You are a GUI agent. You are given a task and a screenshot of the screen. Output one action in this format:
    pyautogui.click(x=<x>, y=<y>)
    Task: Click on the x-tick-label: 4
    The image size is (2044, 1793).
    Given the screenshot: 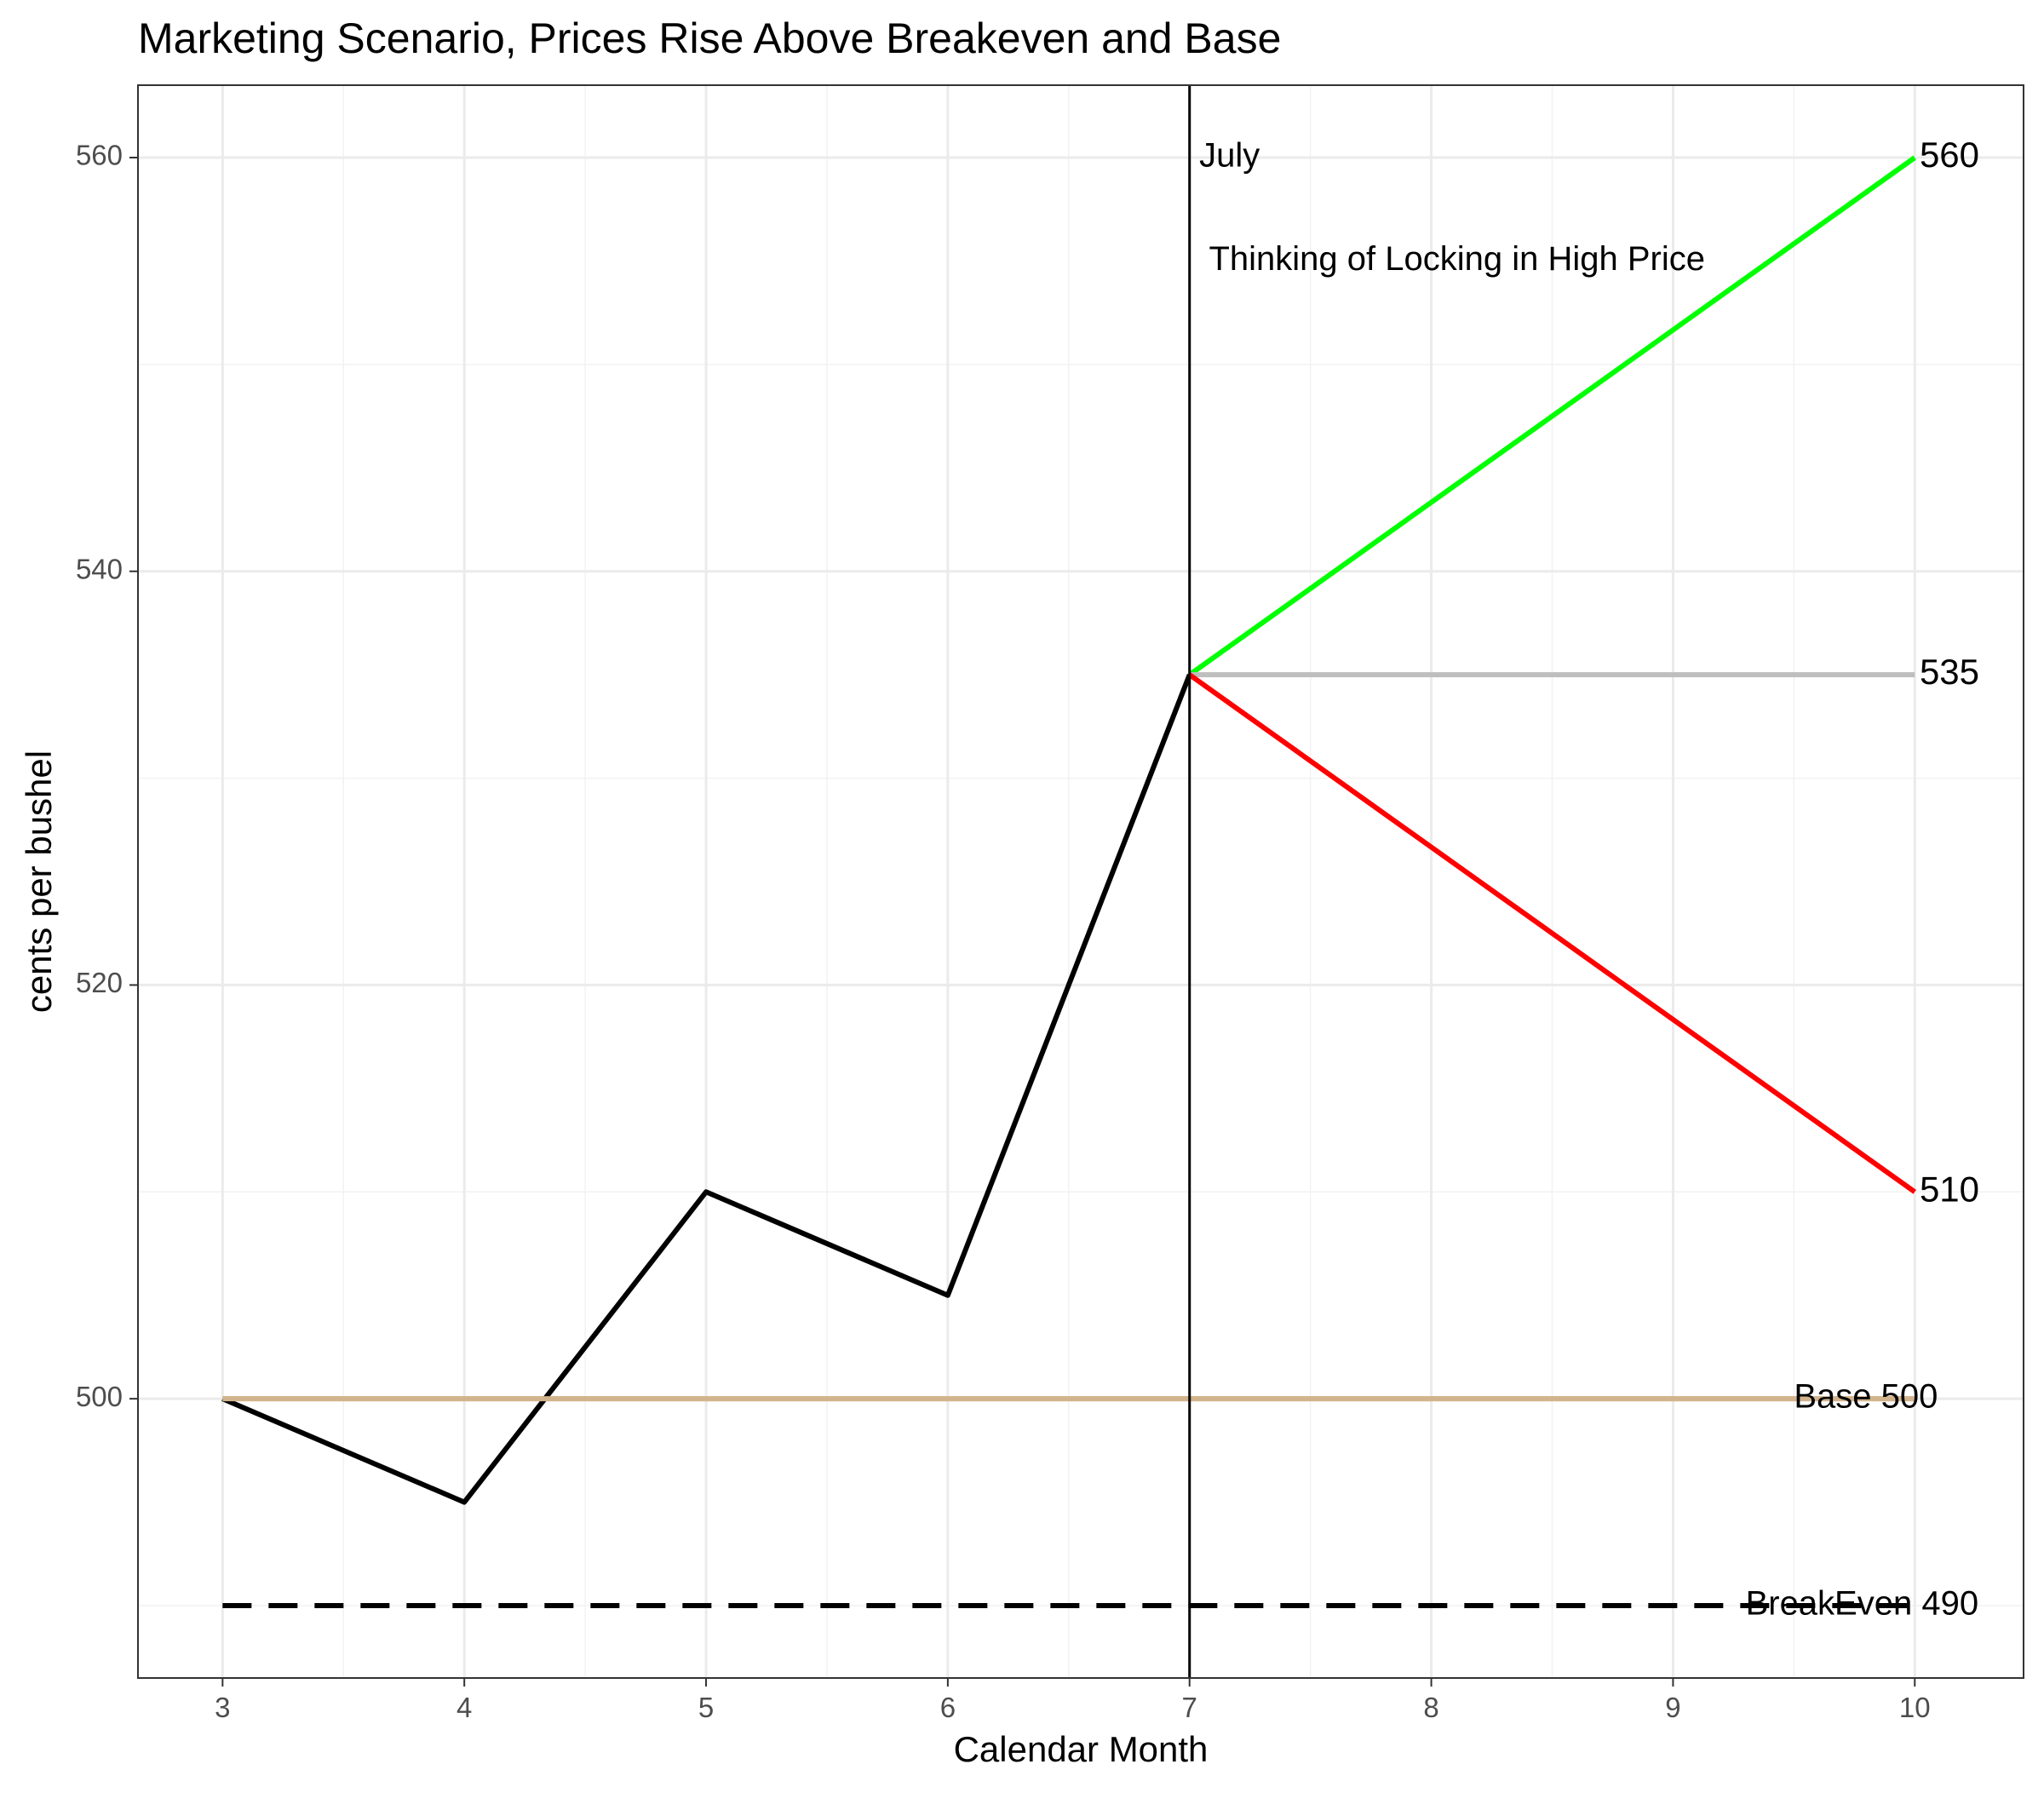 What is the action you would take?
    pyautogui.click(x=464, y=1708)
    